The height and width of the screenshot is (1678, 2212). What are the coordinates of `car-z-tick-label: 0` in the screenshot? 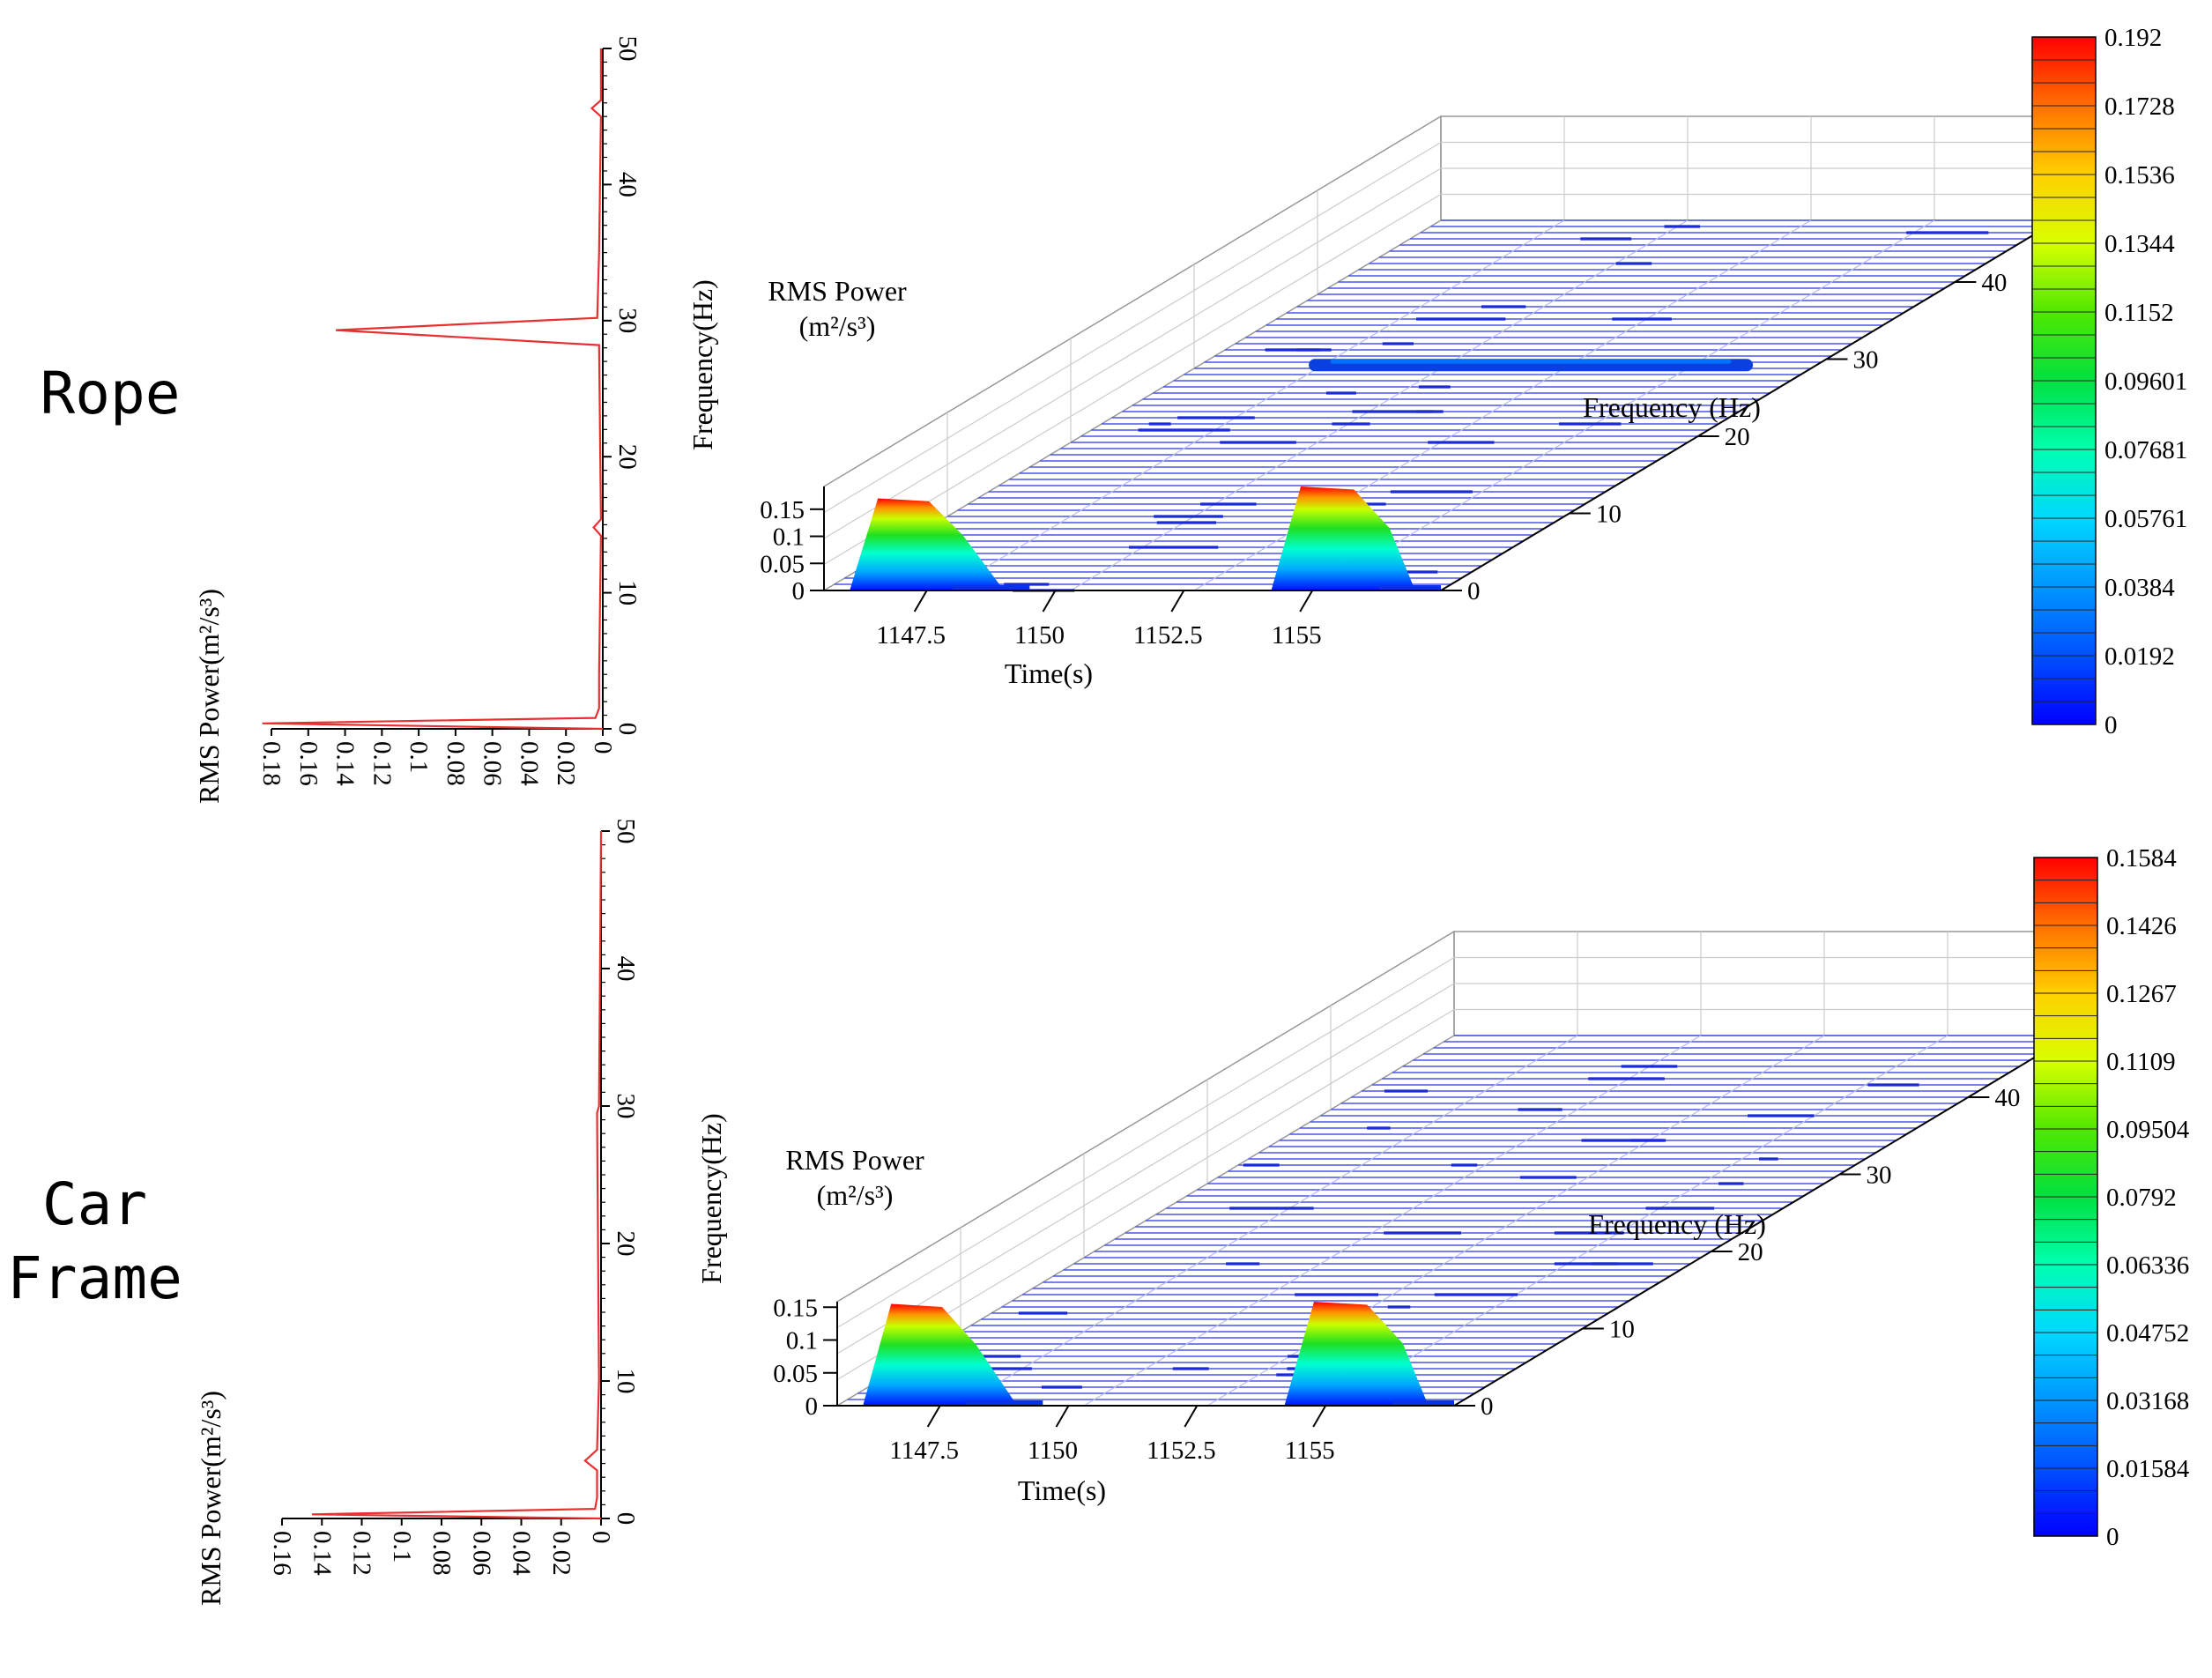 It's located at (812, 1406).